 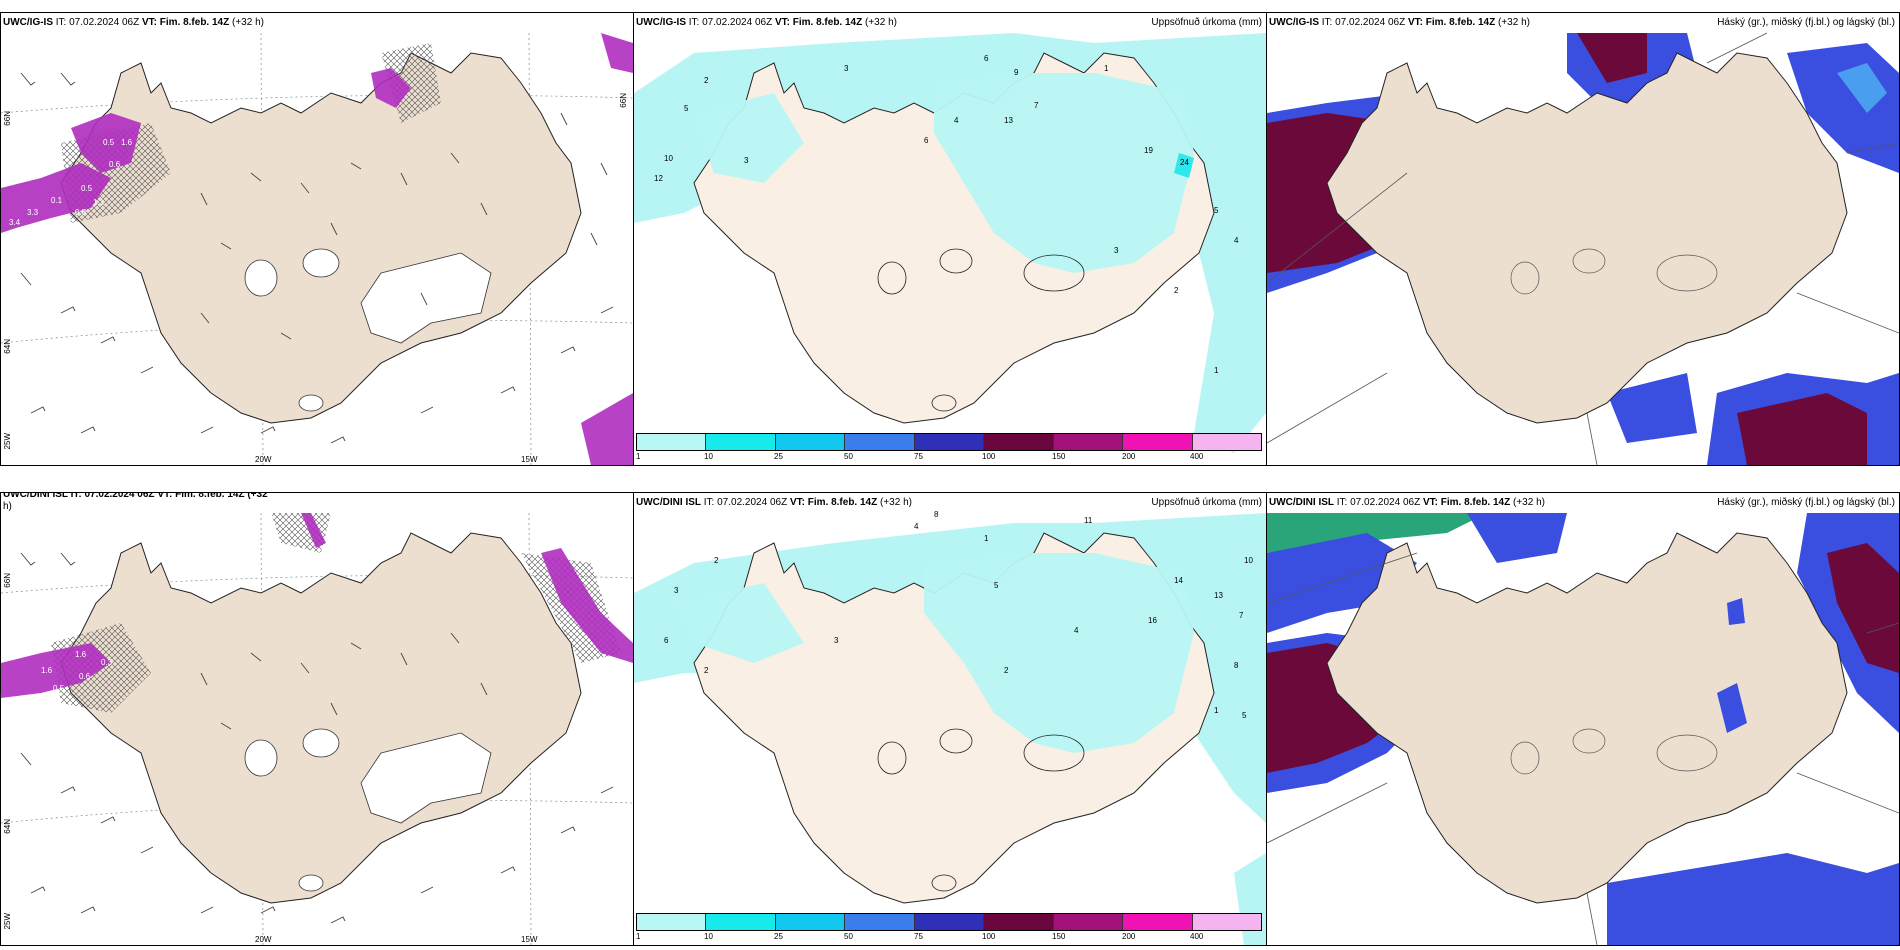 What do you see at coordinates (638, 936) in the screenshot?
I see `cbar-tick: 1` at bounding box center [638, 936].